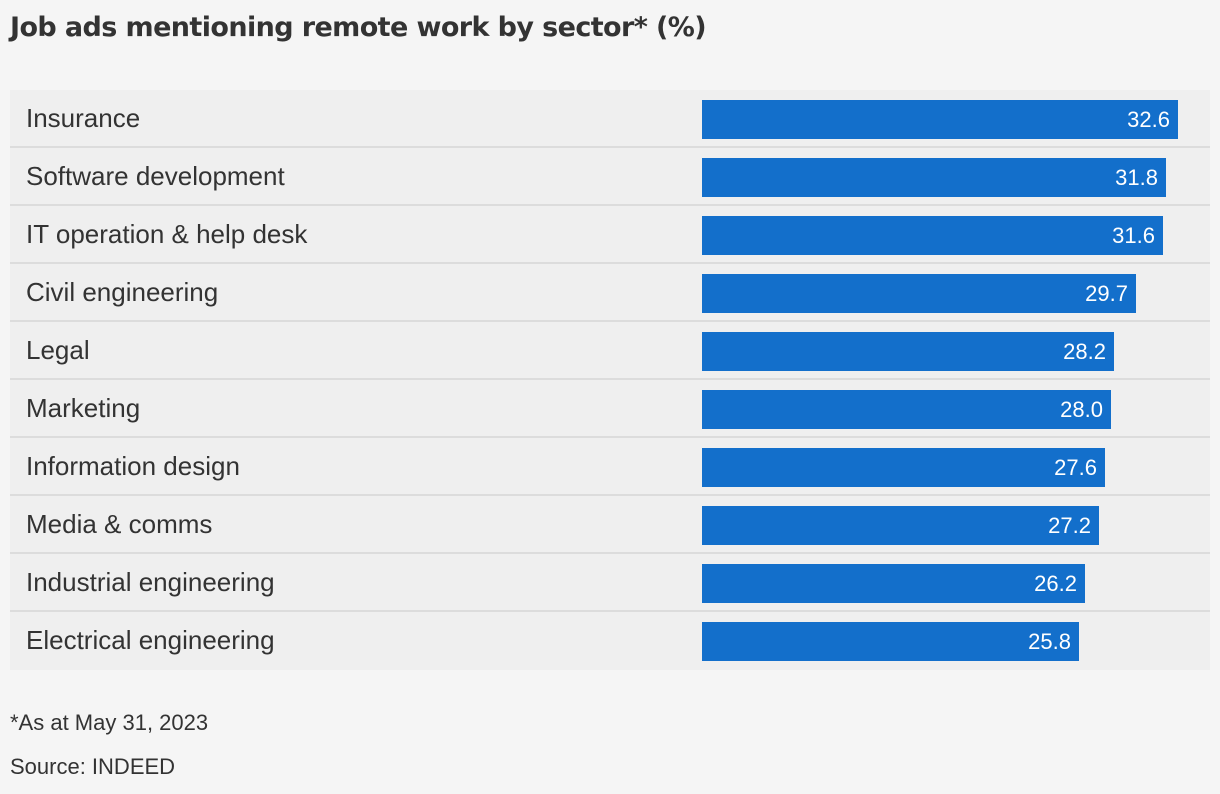  I want to click on bar-value-label: 27.6, so click(1075, 467).